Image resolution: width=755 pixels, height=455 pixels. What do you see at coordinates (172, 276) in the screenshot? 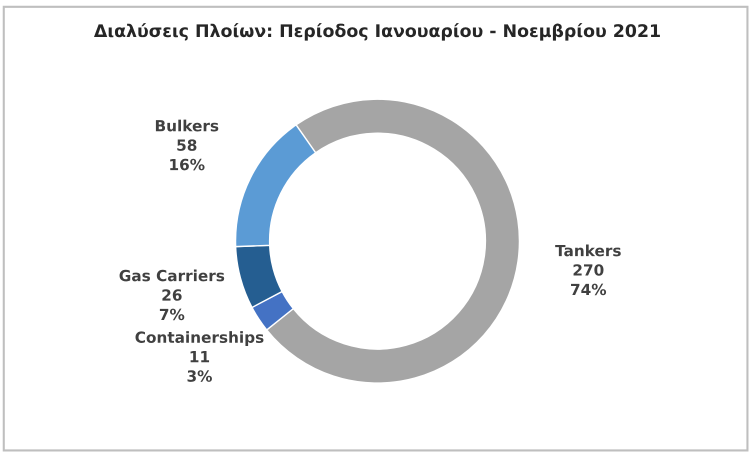
I see `slice-label: Gas Carriers` at bounding box center [172, 276].